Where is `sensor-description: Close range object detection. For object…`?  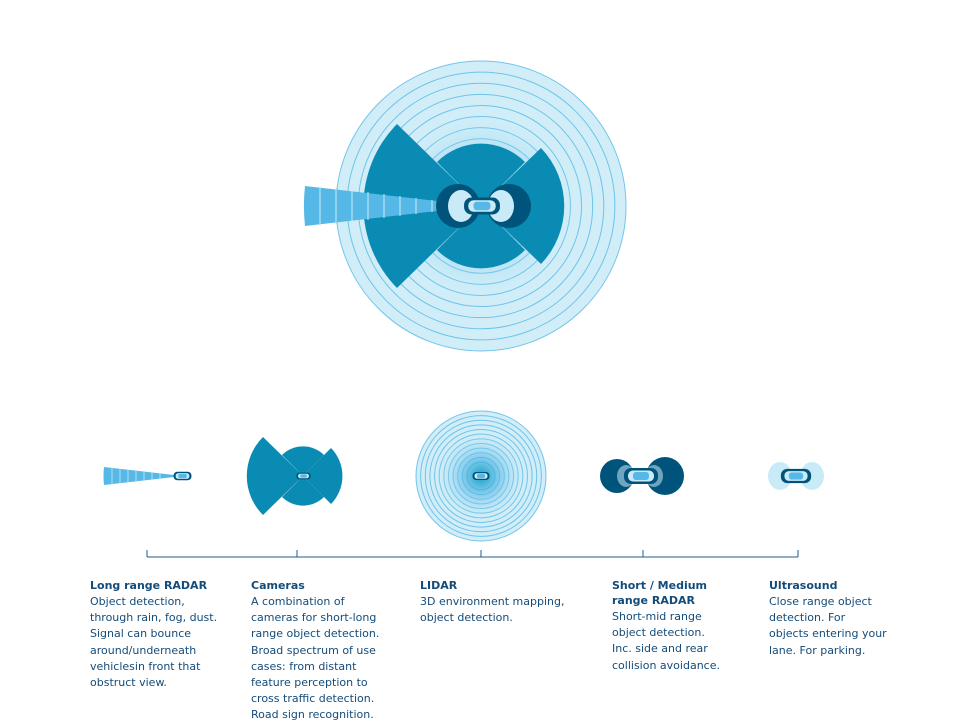
sensor-description: Close range object detection. For object… is located at coordinates (828, 626).